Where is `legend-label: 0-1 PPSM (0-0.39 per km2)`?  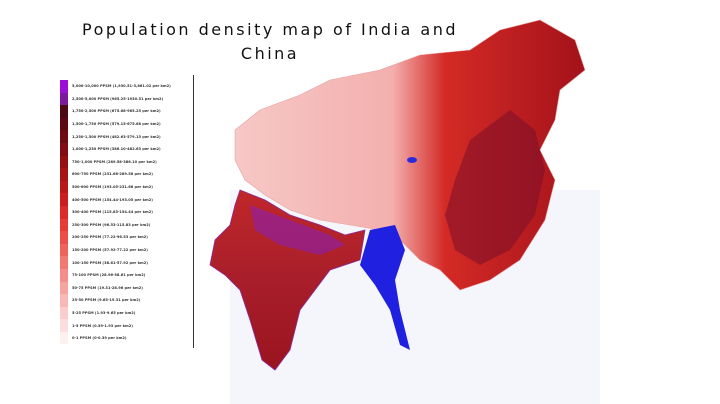
legend-label: 0-1 PPSM (0-0.39 per km2) is located at coordinates (99, 338).